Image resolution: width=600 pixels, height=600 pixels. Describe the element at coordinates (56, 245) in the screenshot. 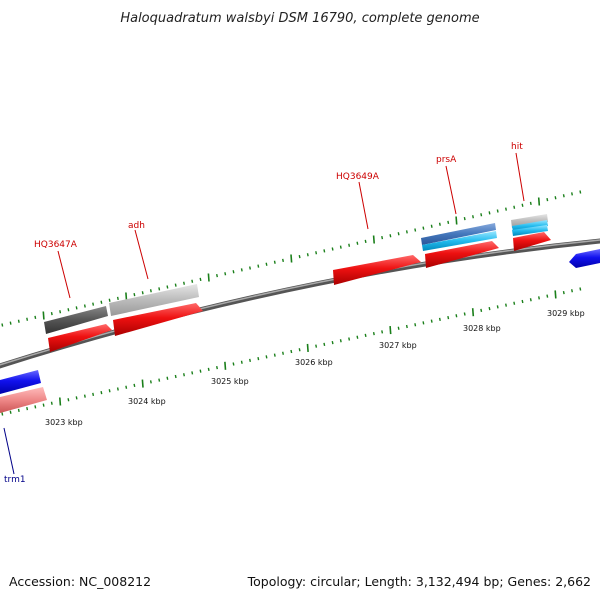

I see `gene-label-hq3647a: HQ3647A` at that location.